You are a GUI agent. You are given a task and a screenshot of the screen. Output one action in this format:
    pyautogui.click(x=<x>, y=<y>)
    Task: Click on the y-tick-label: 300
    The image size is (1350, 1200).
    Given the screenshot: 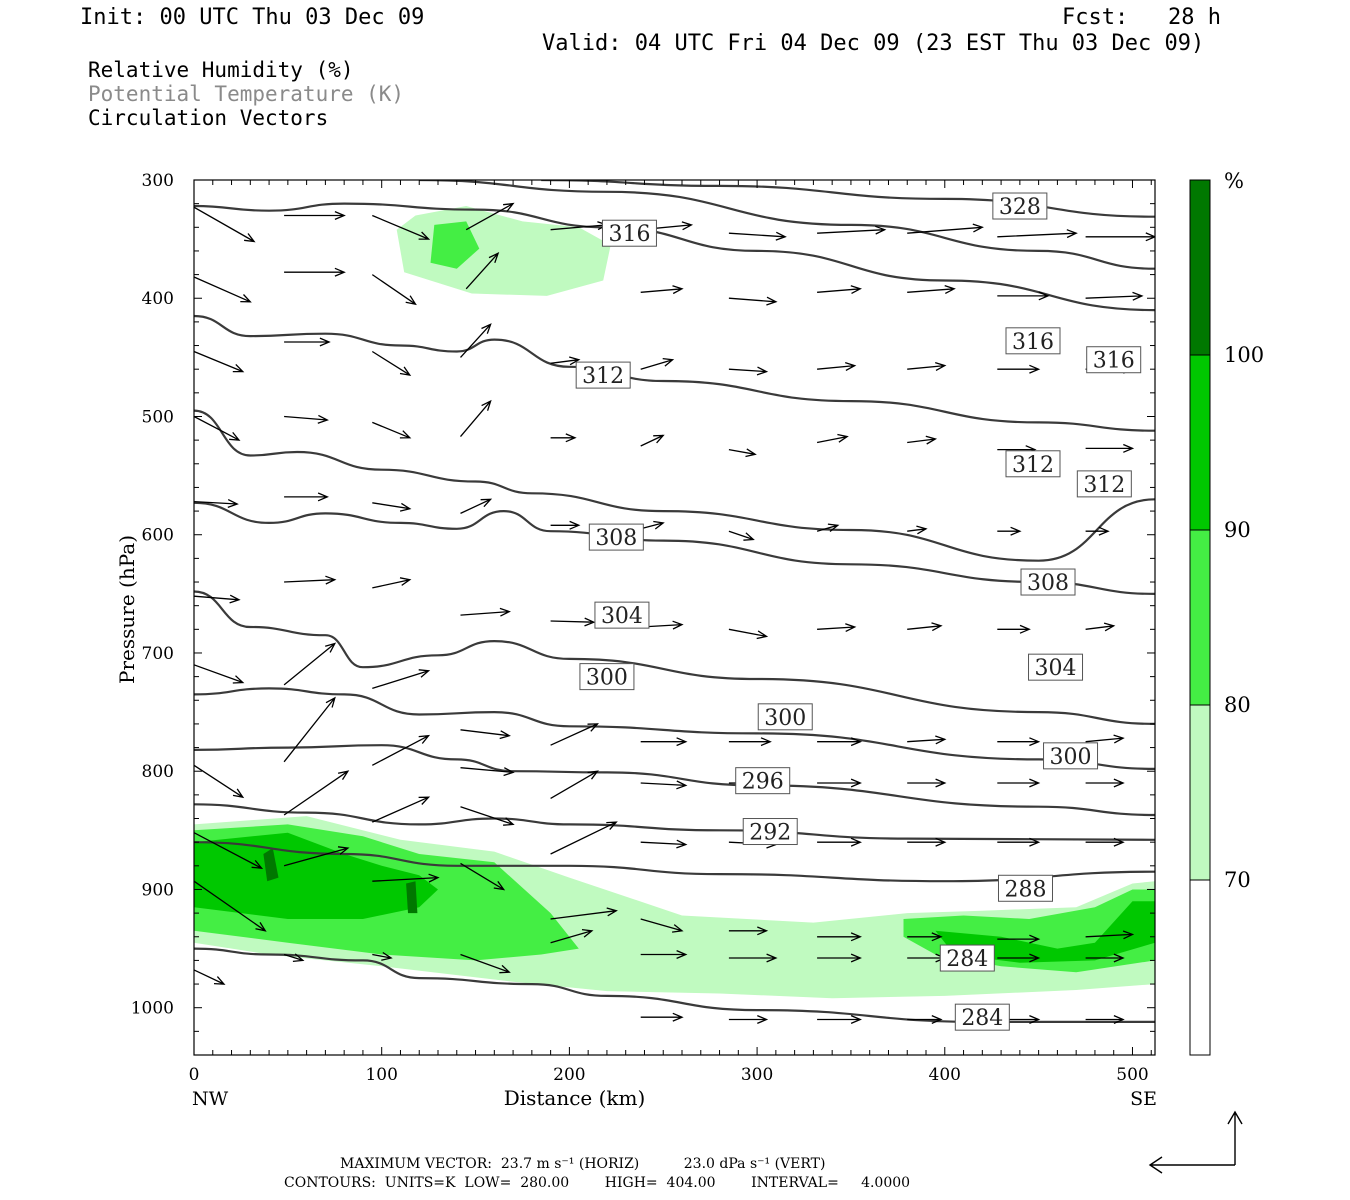 What is the action you would take?
    pyautogui.click(x=158, y=181)
    